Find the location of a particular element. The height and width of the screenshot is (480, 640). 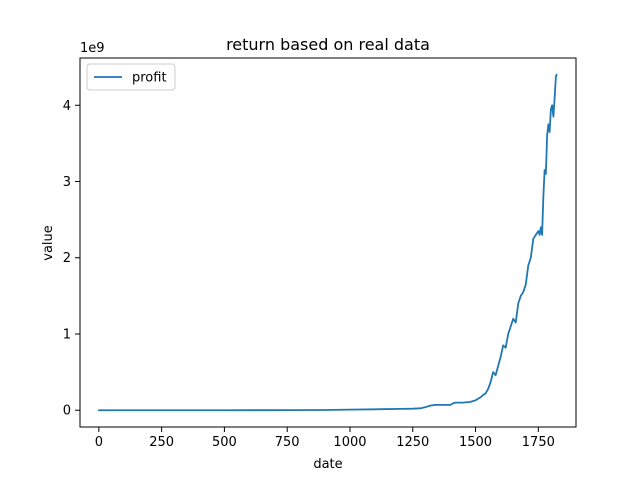

y-tick-label: 2 is located at coordinates (67, 258).